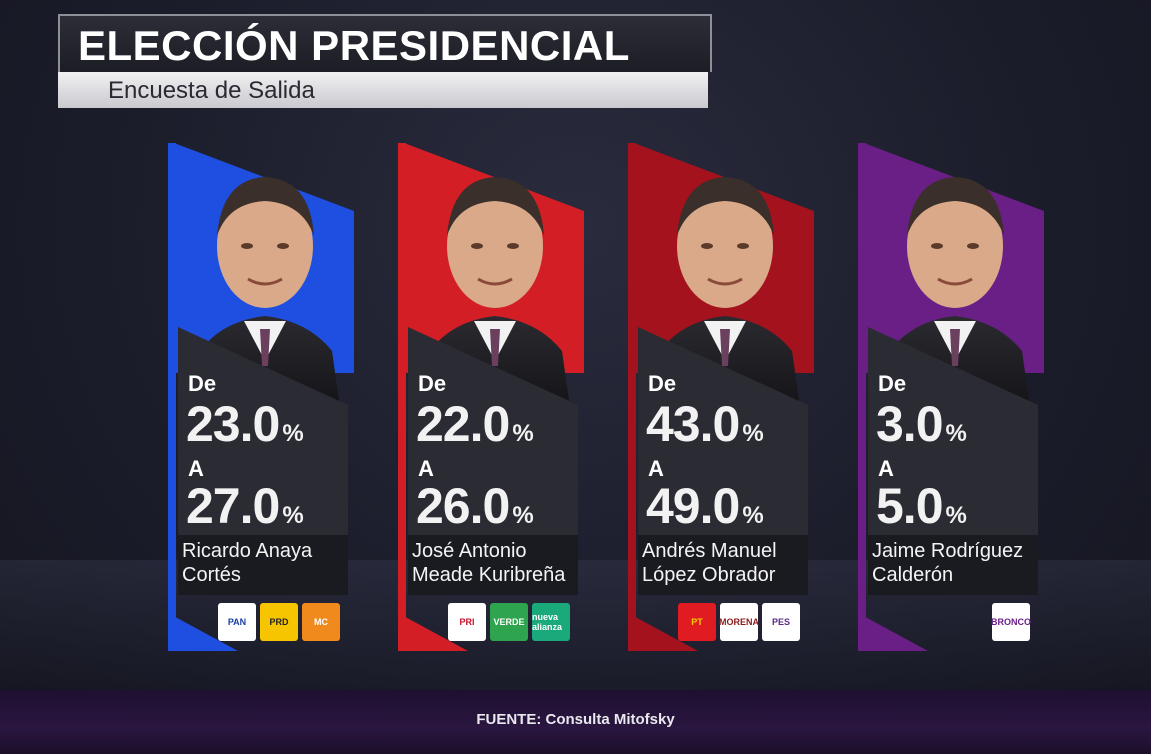  Describe the element at coordinates (709, 563) in the screenshot. I see `candidate-name: Andrés Manuel López Obrador` at that location.